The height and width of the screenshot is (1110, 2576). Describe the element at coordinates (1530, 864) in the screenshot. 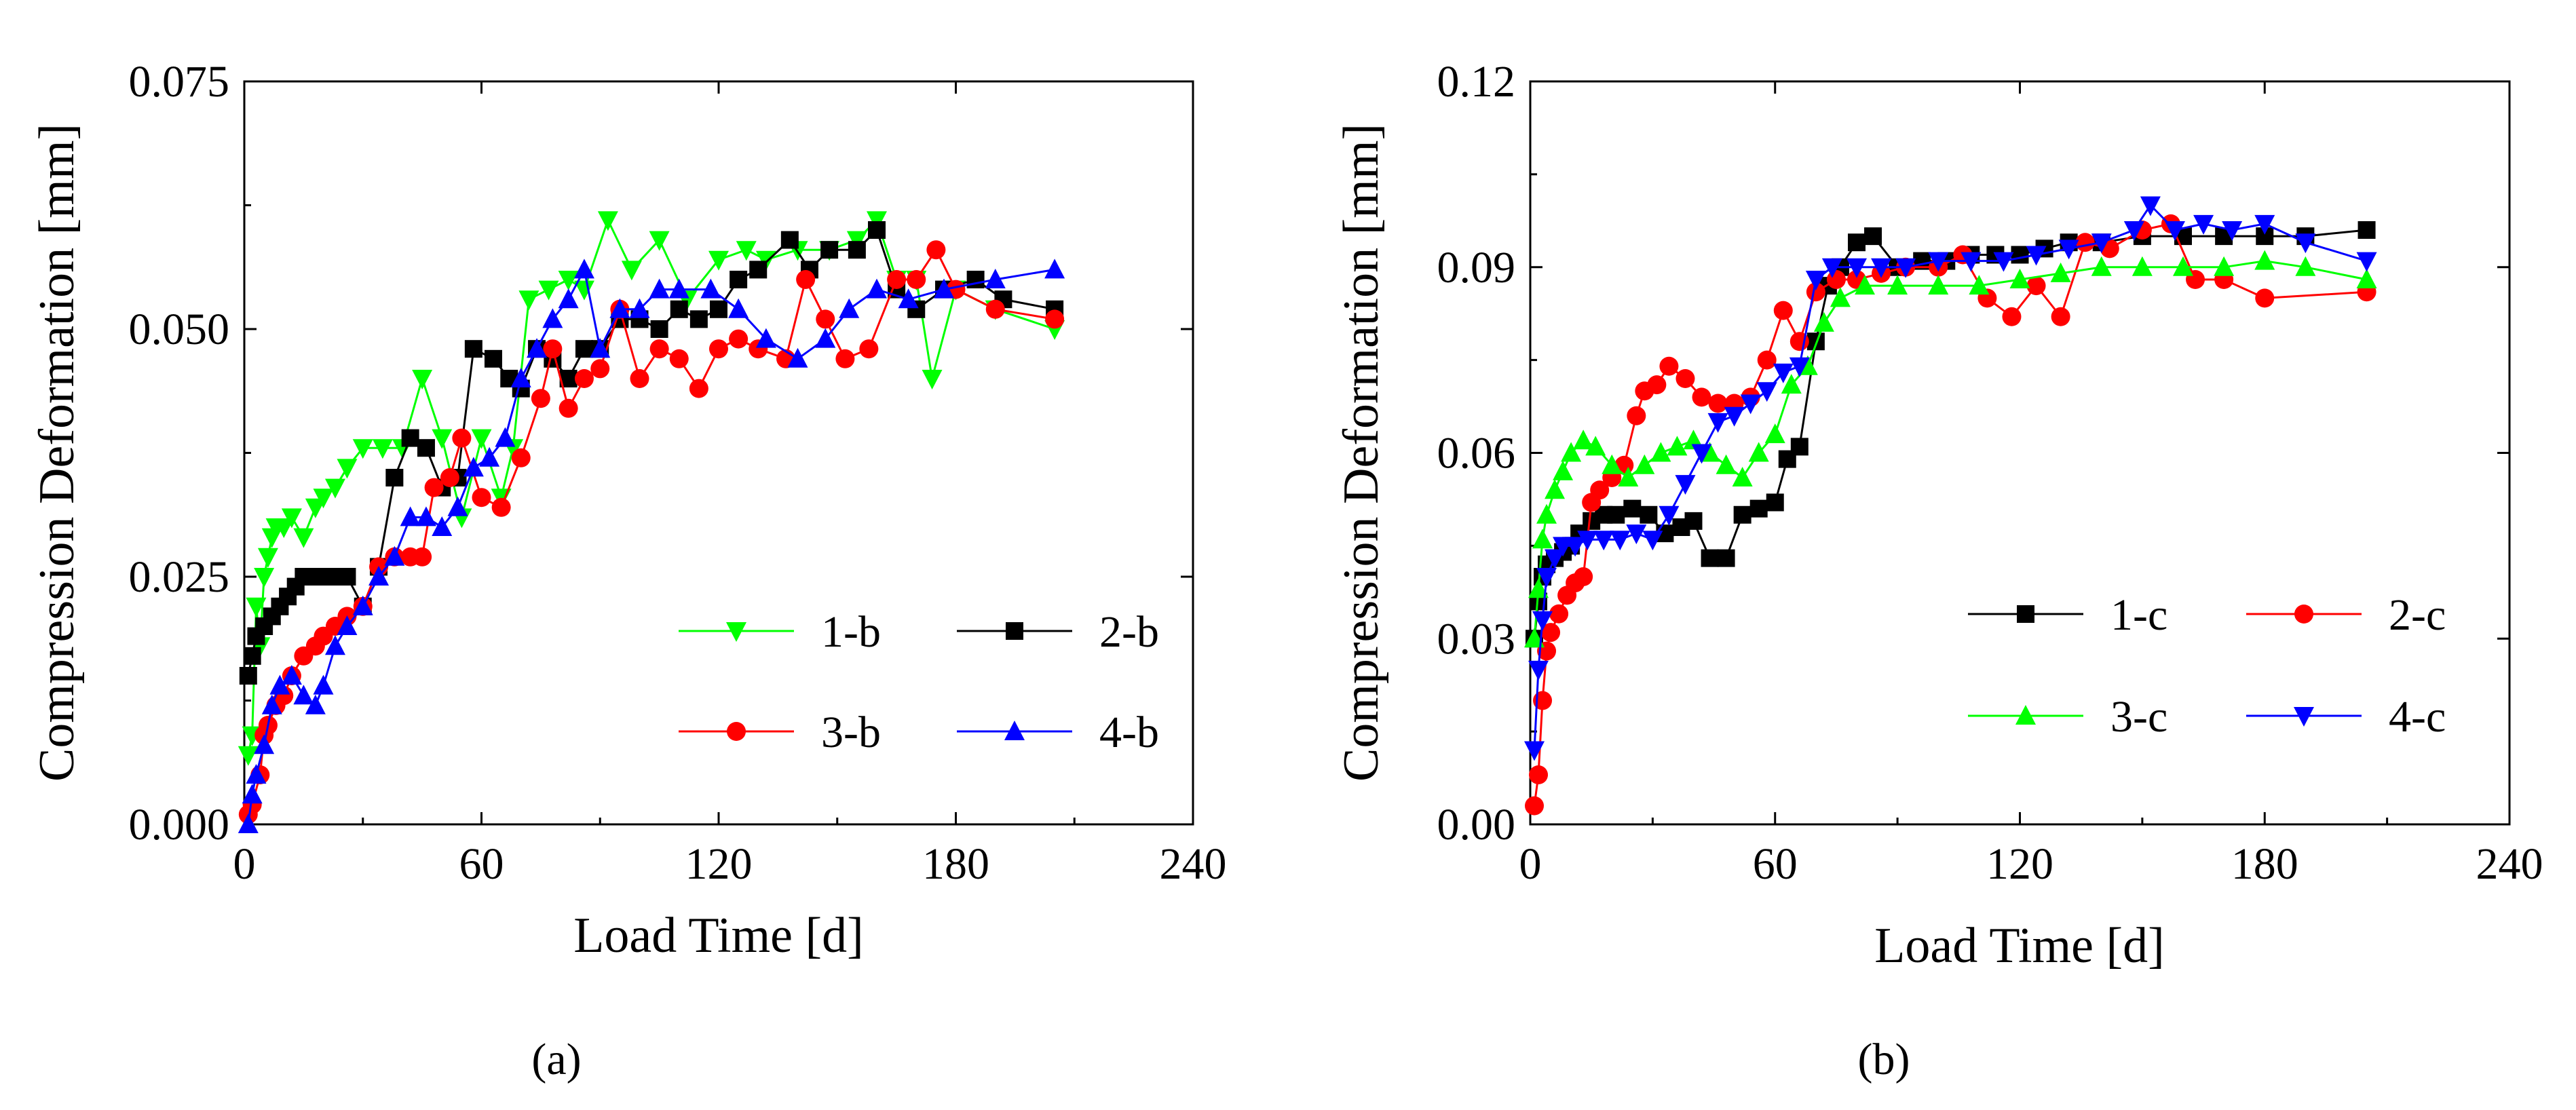

I see `panel-b-x-tick-label: 0` at that location.